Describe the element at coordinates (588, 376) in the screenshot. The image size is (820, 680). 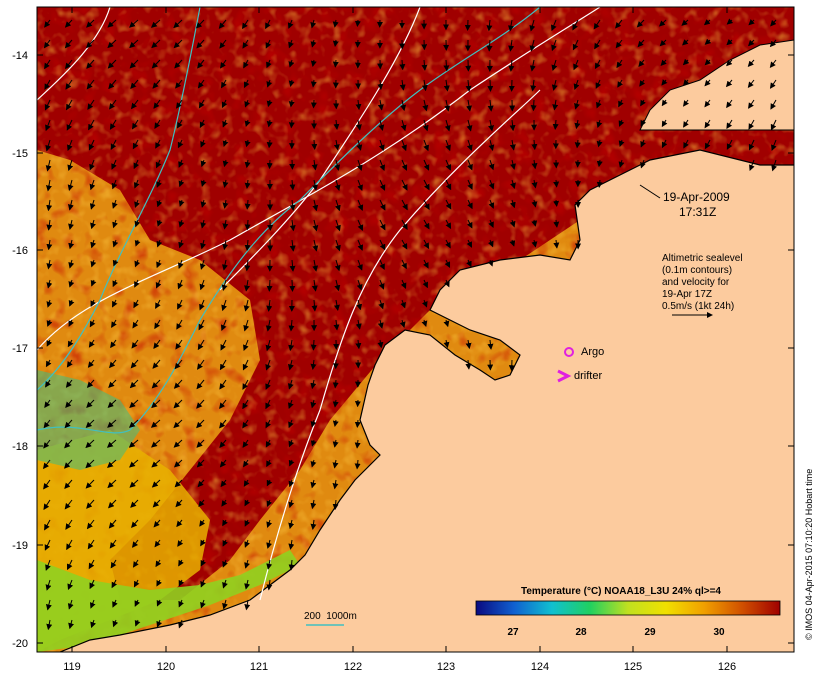
I see `drifter-label: drifter` at that location.